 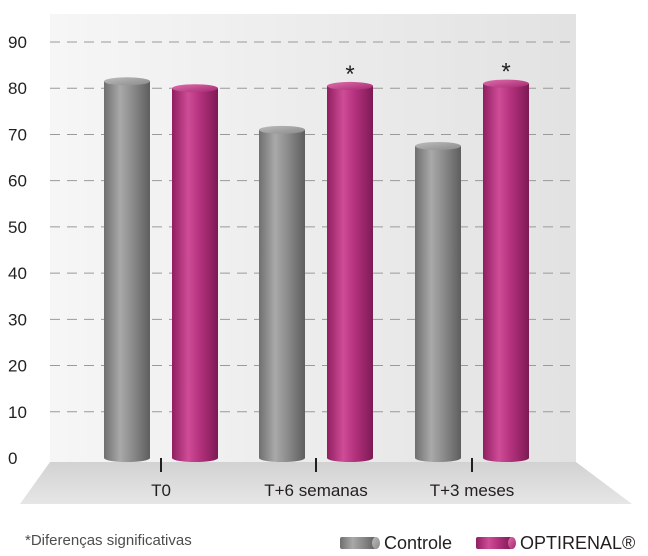 What do you see at coordinates (17, 42) in the screenshot?
I see `y-tick-label: 90` at bounding box center [17, 42].